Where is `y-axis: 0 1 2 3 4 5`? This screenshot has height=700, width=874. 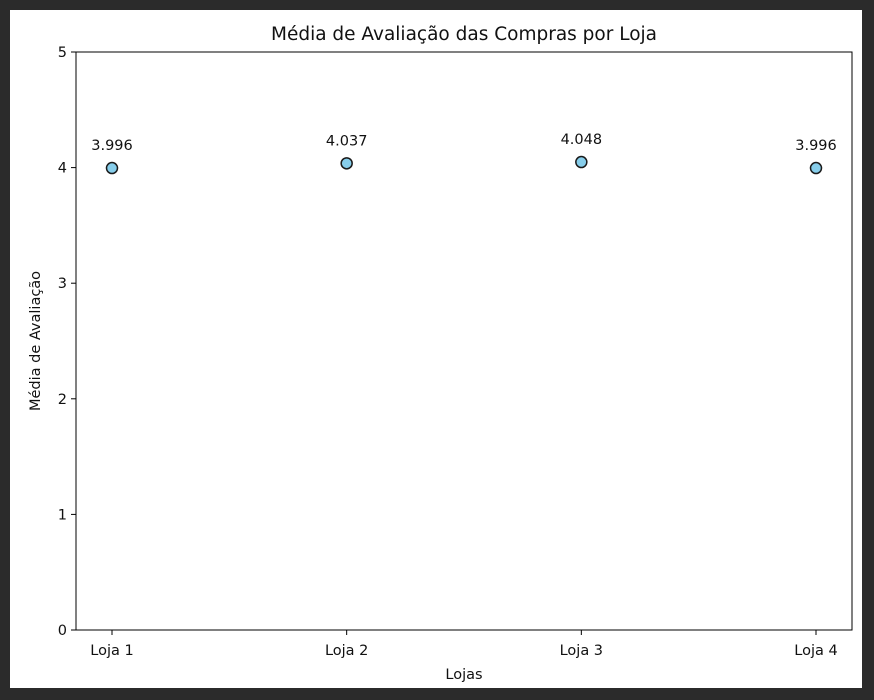
y-axis: 0 1 2 3 4 5 is located at coordinates (67, 342).